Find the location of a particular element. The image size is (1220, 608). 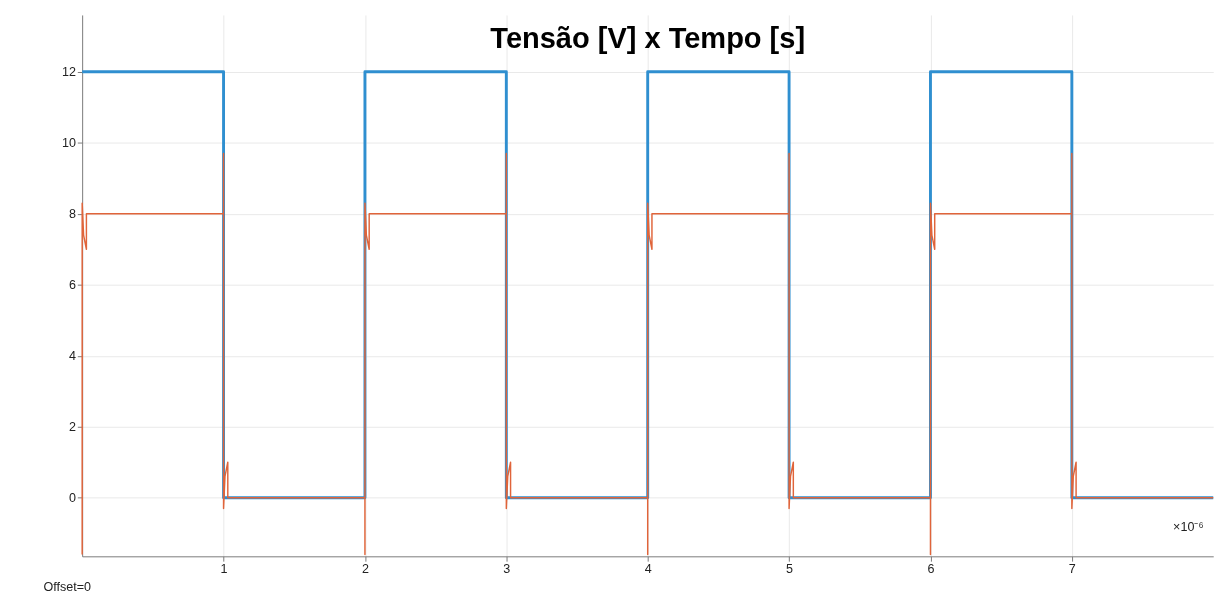

x-tick-label: 4 is located at coordinates (648, 569).